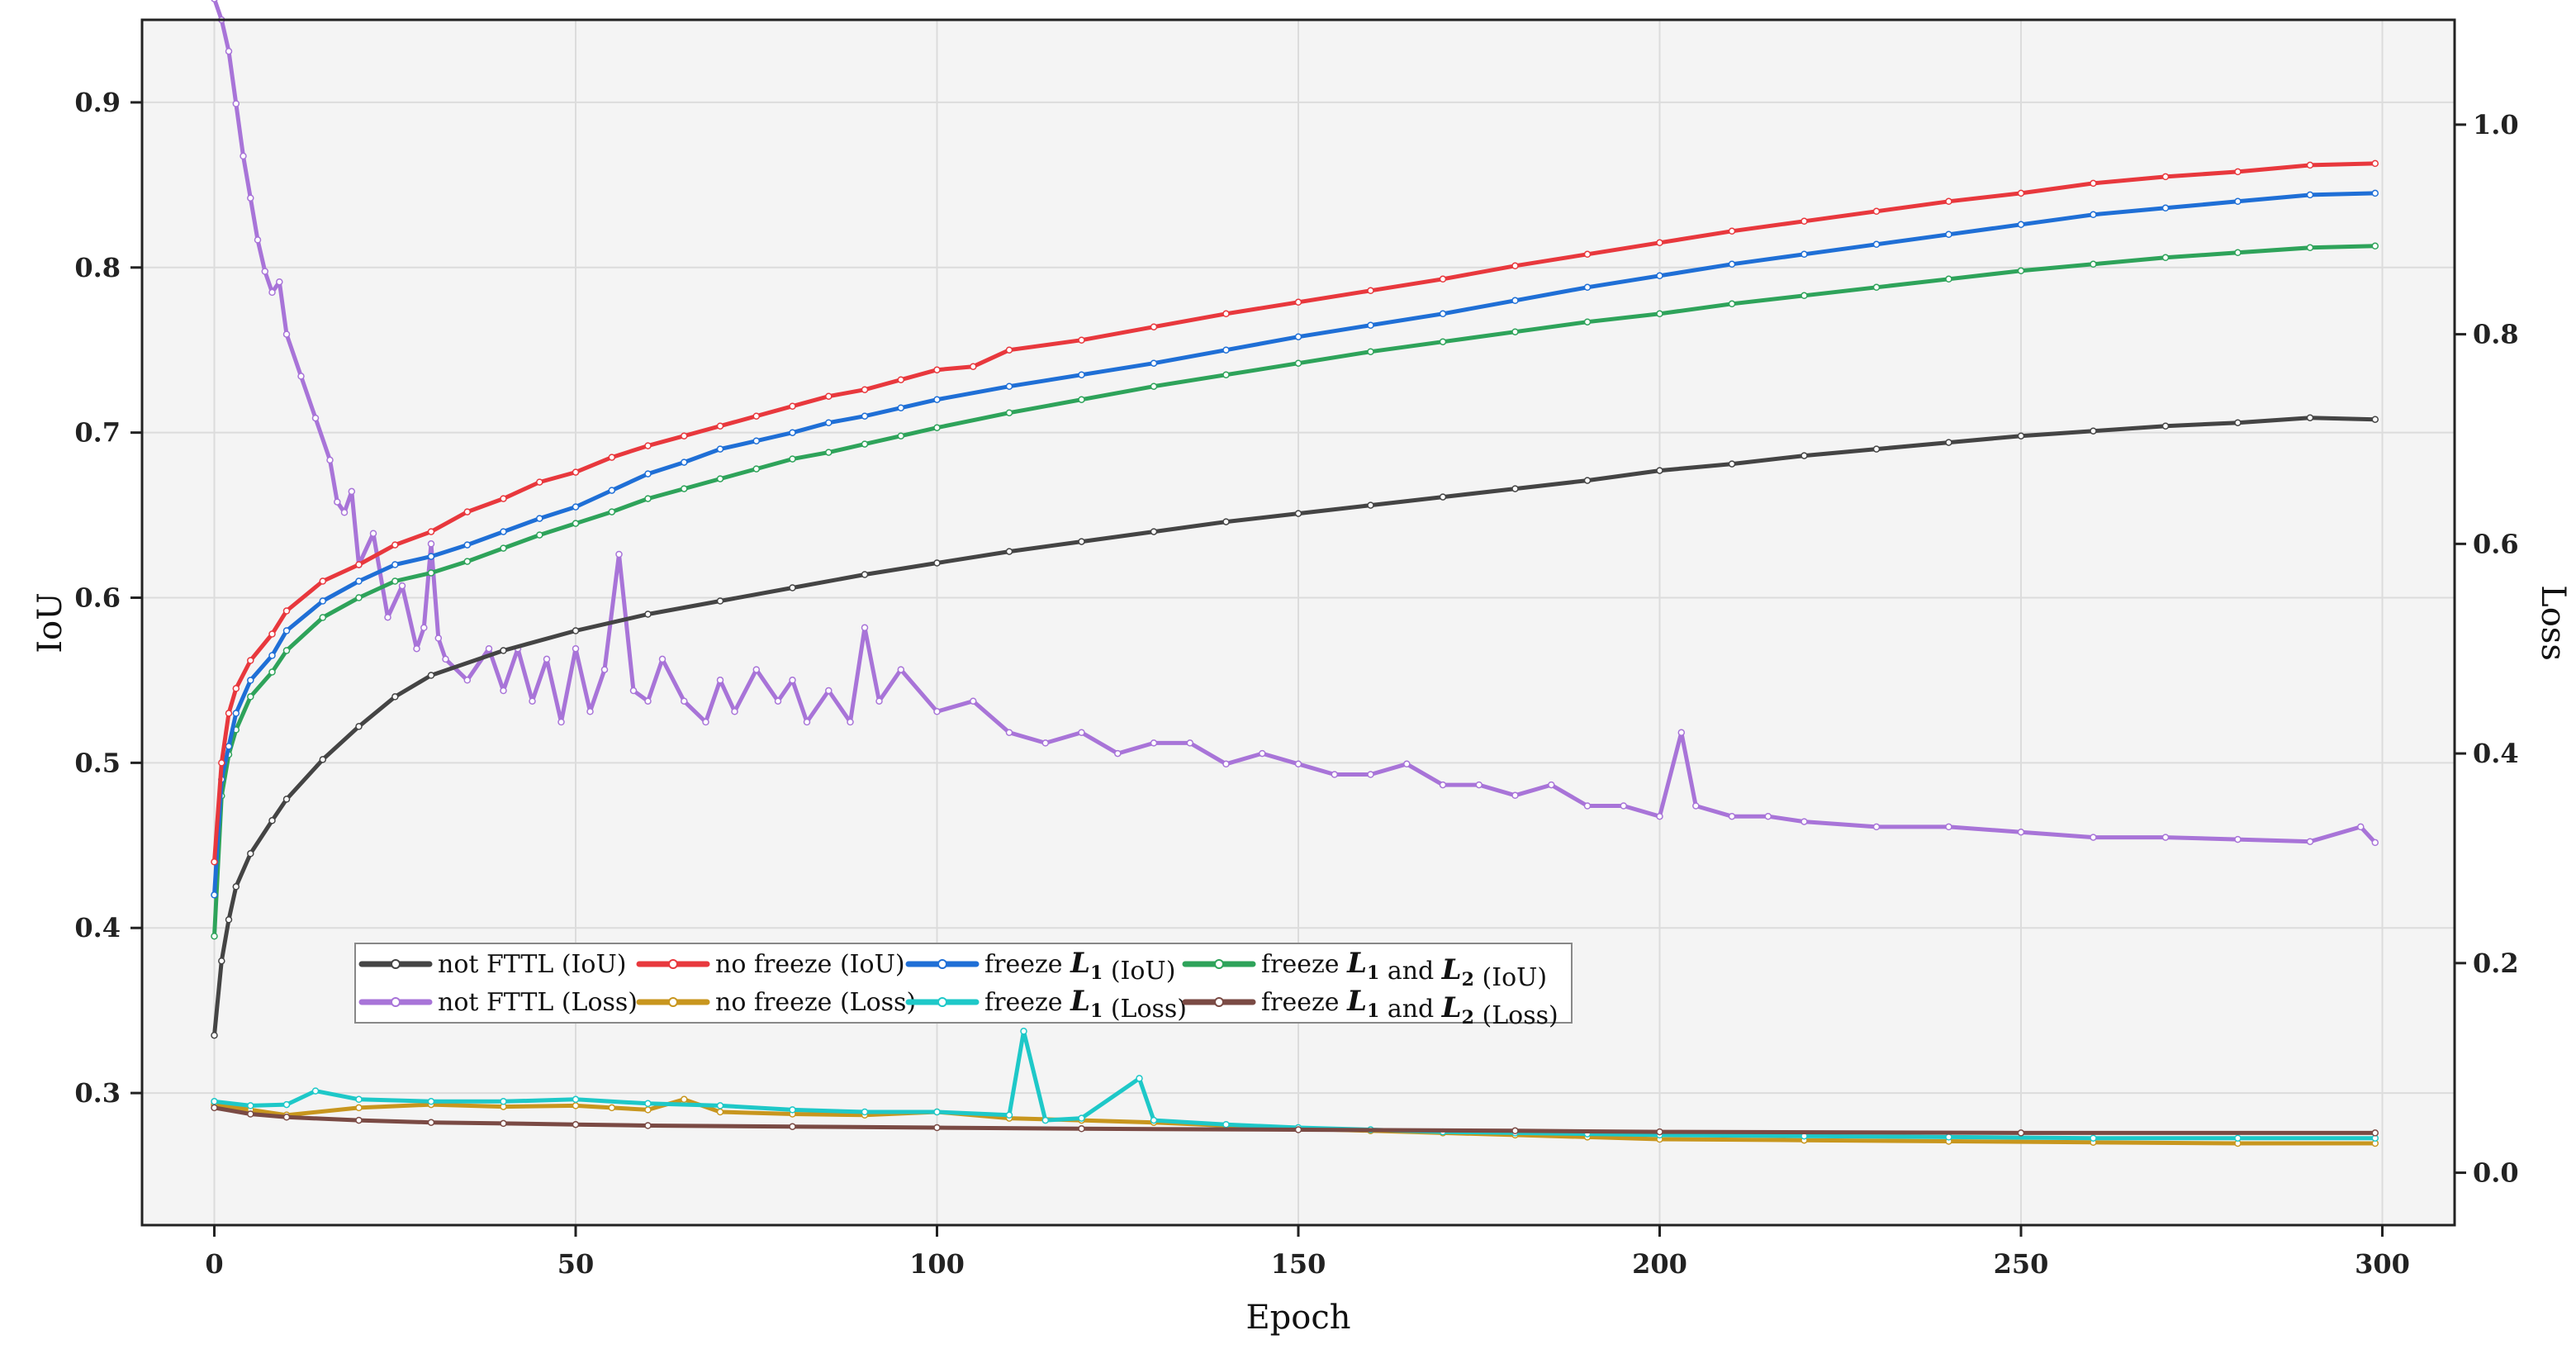 The width and height of the screenshot is (2576, 1354). I want to click on y-tick-label-left: 0.9, so click(97, 102).